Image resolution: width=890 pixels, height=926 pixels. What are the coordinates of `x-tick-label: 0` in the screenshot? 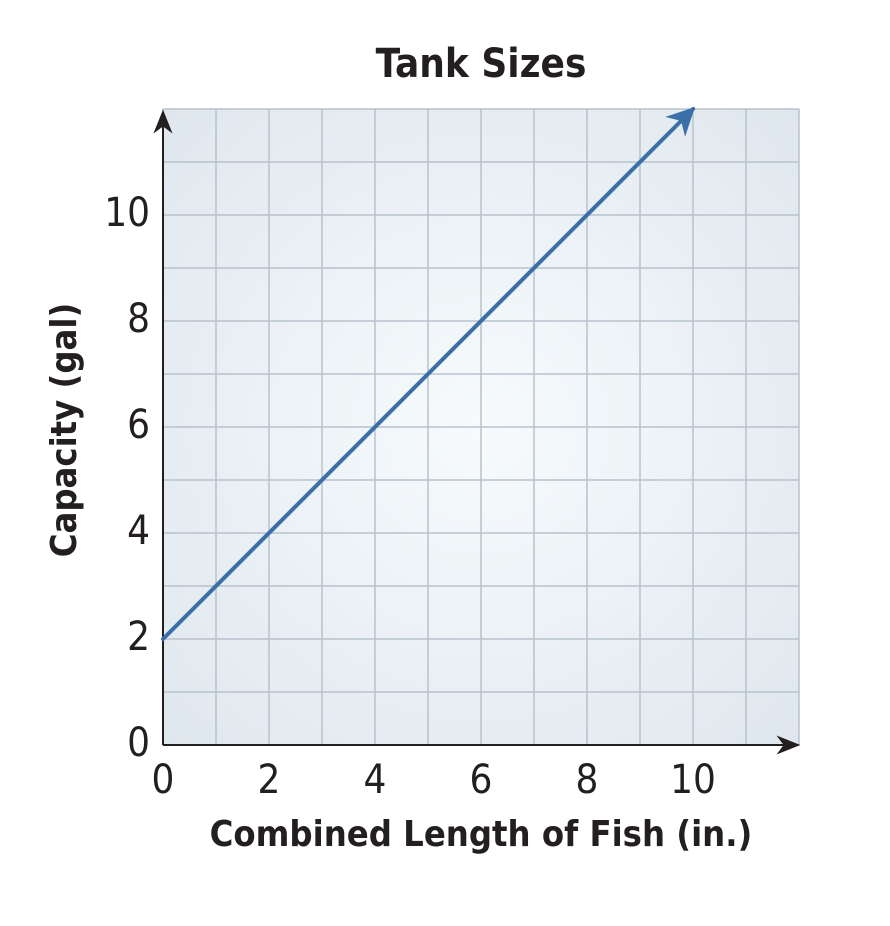 It's located at (163, 780).